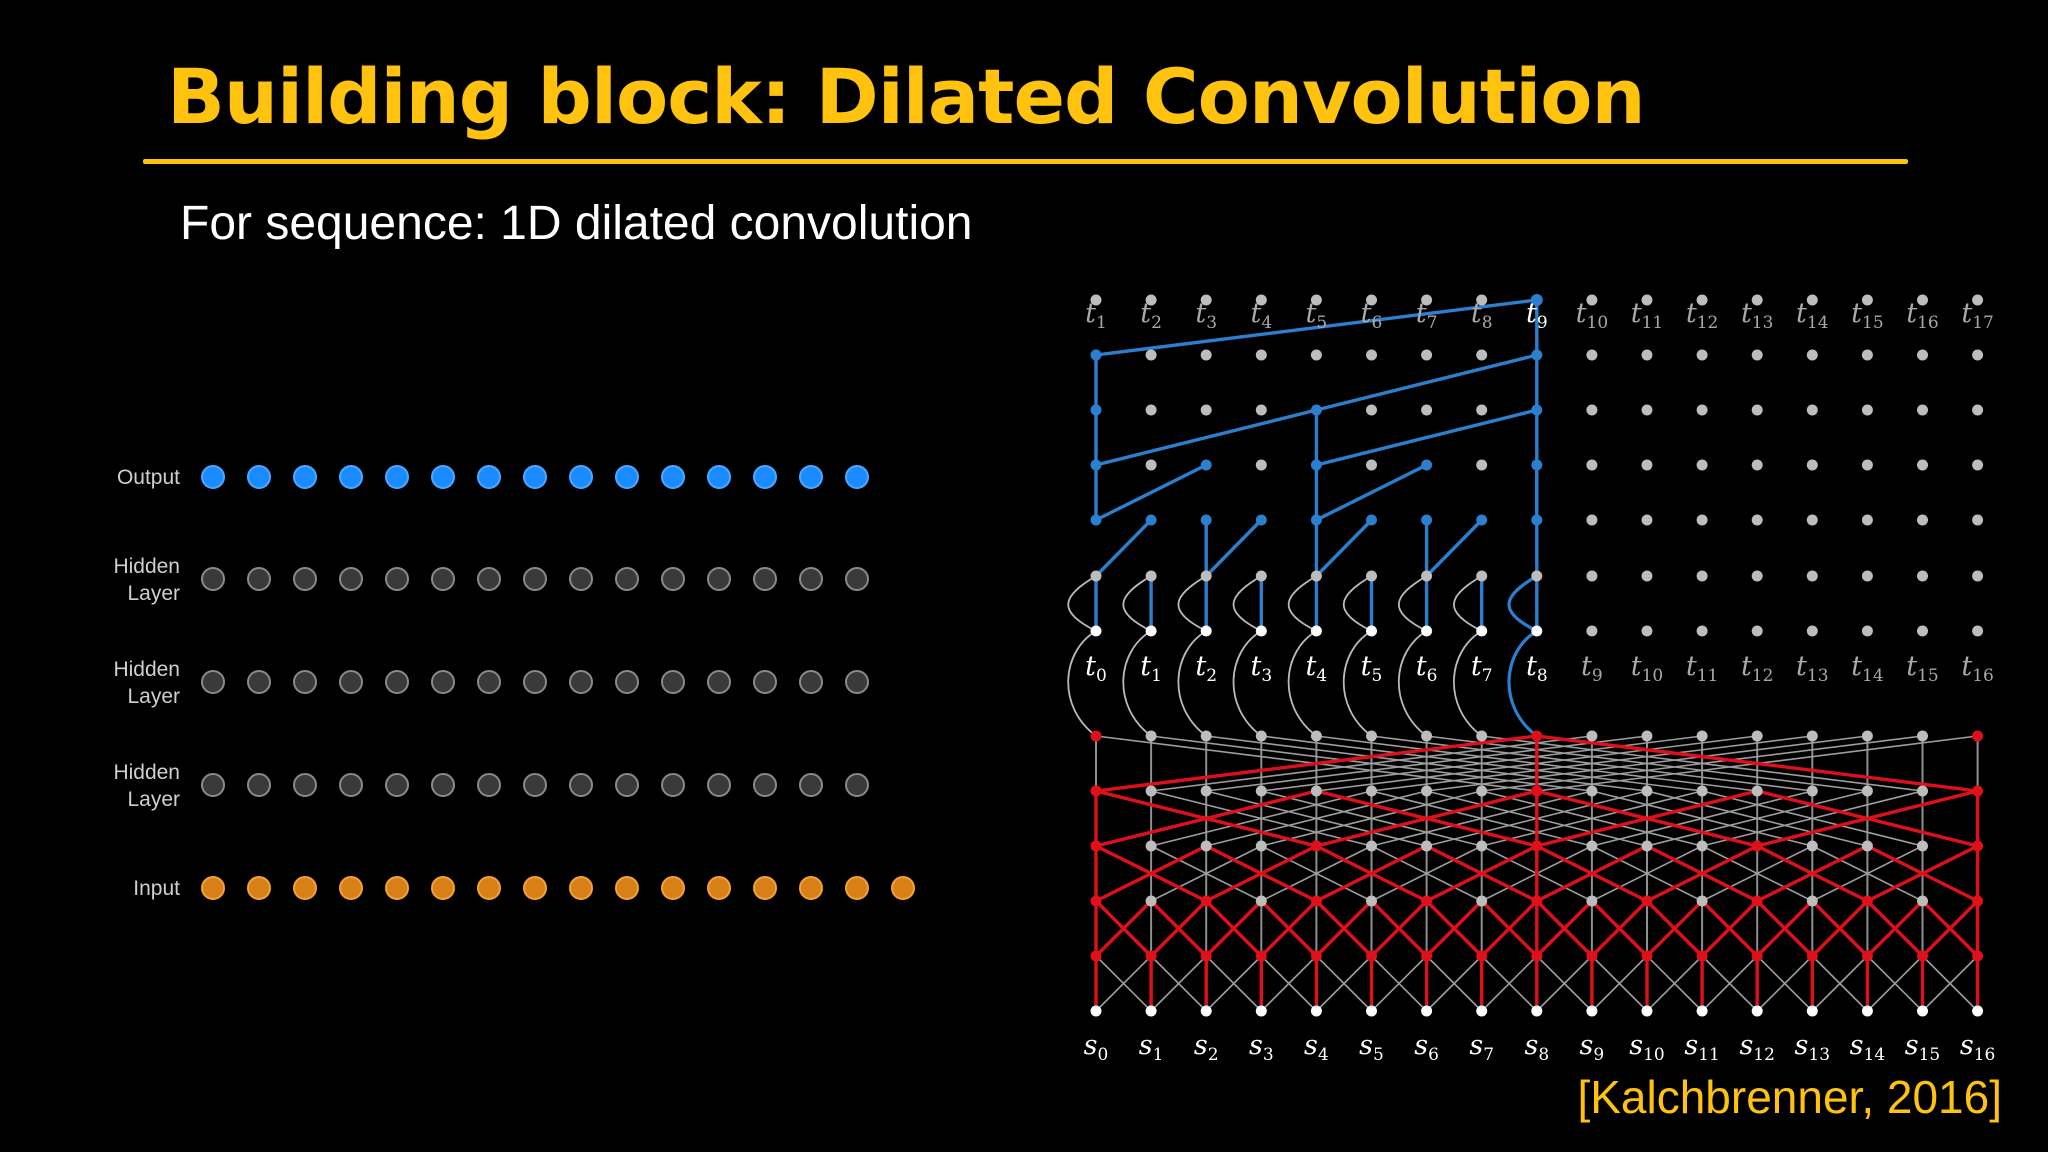 The width and height of the screenshot is (2048, 1152). I want to click on target-label: t14, so click(1812, 315).